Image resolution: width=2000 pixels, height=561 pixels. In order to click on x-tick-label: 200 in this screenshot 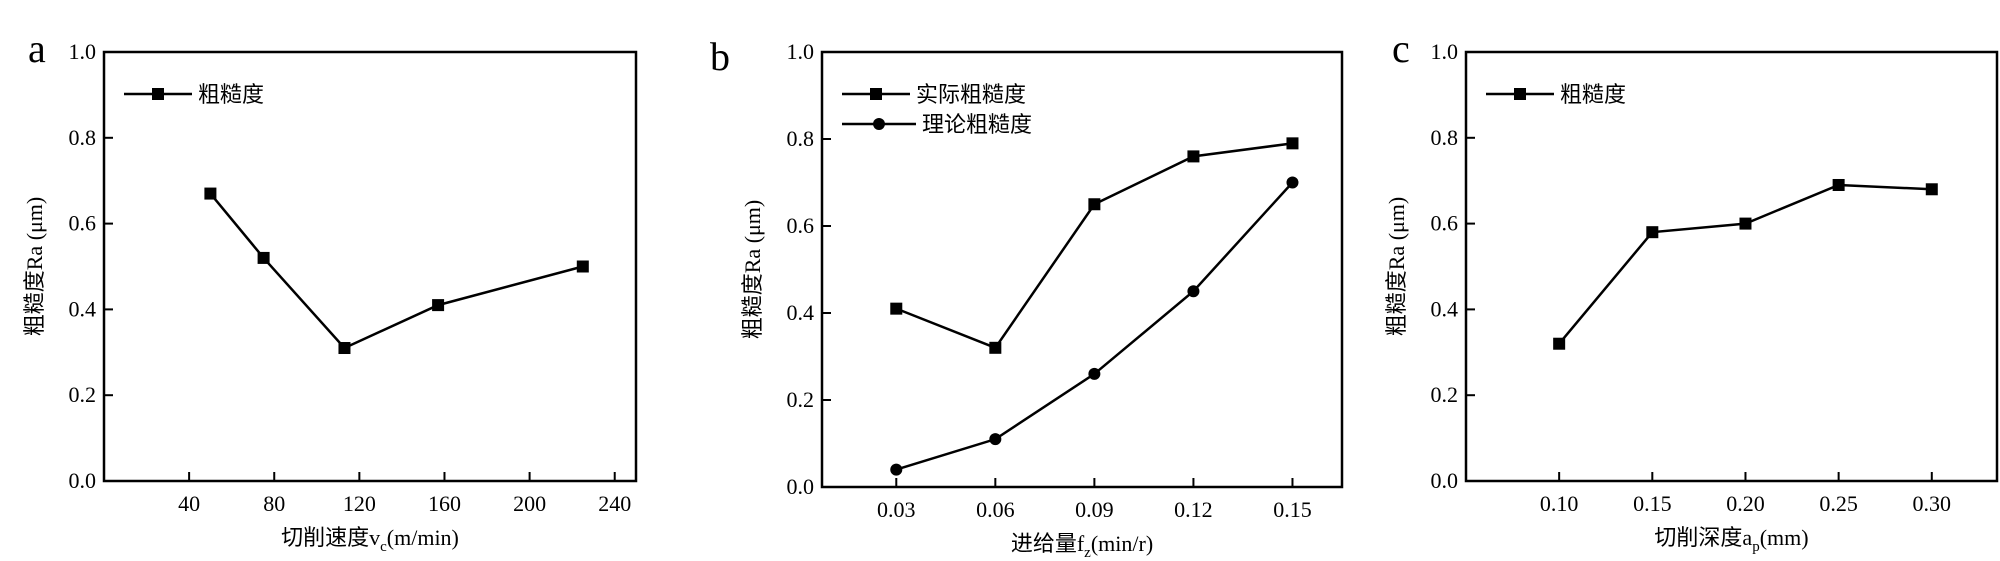, I will do `click(529, 503)`.